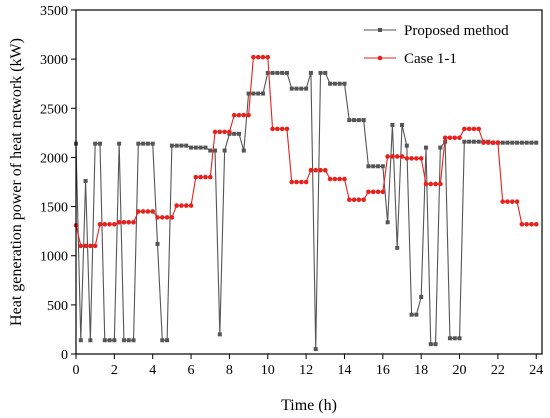  I want to click on x-tick-label: 18, so click(421, 370).